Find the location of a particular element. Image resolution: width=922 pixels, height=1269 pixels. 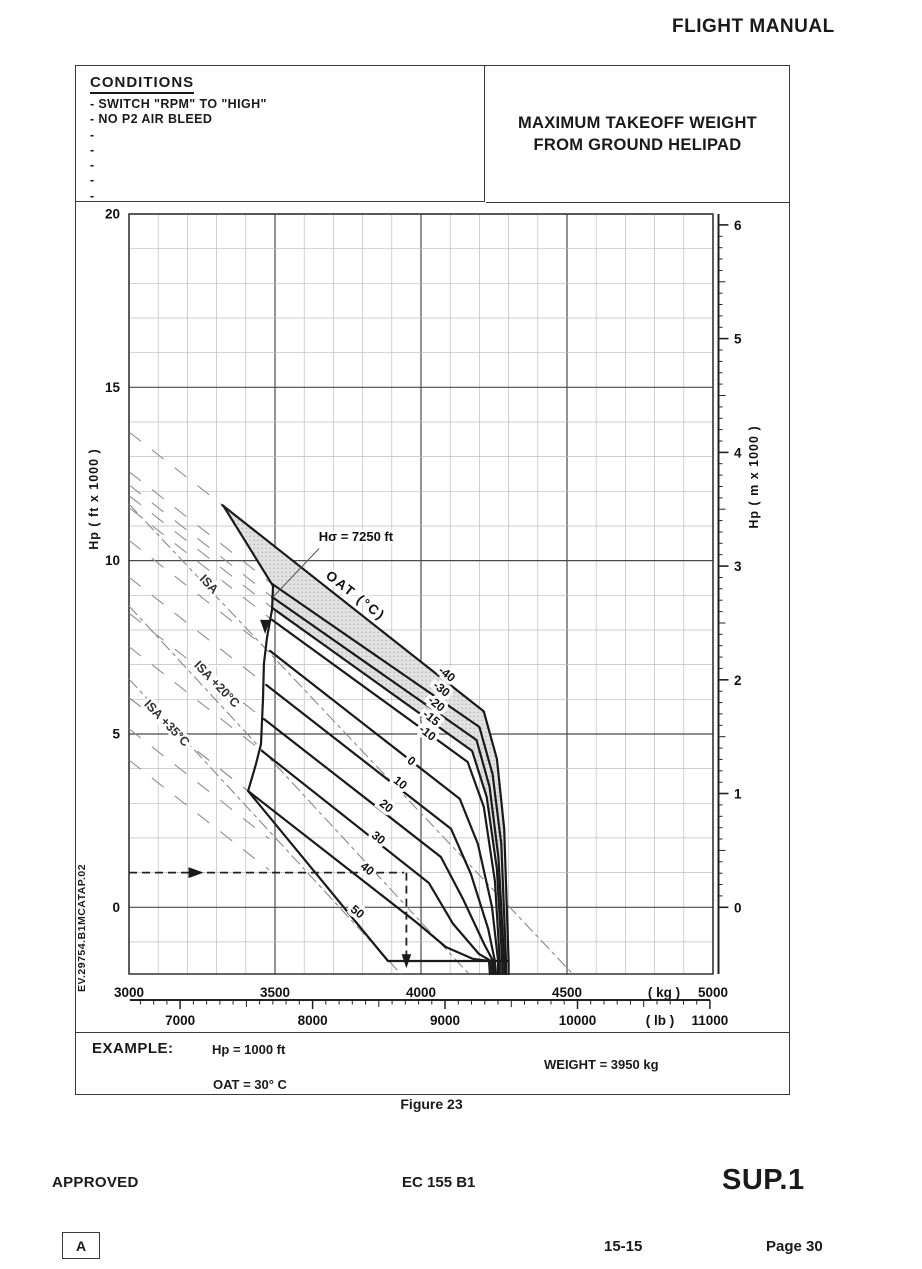

m-tick-label: 6 is located at coordinates (738, 225).